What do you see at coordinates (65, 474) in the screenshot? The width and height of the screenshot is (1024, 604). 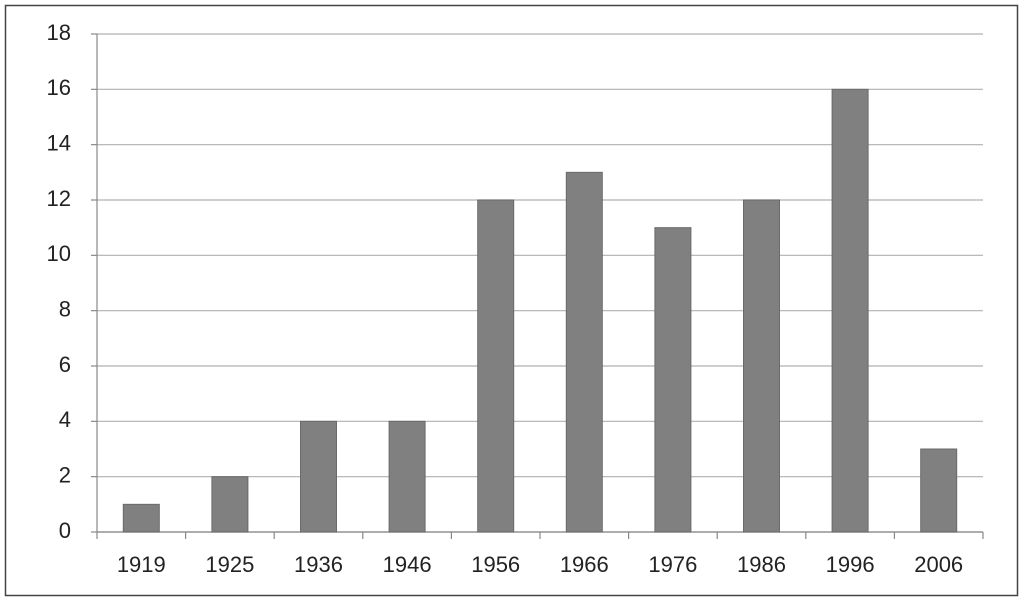 I see `y-tick-label: 2` at bounding box center [65, 474].